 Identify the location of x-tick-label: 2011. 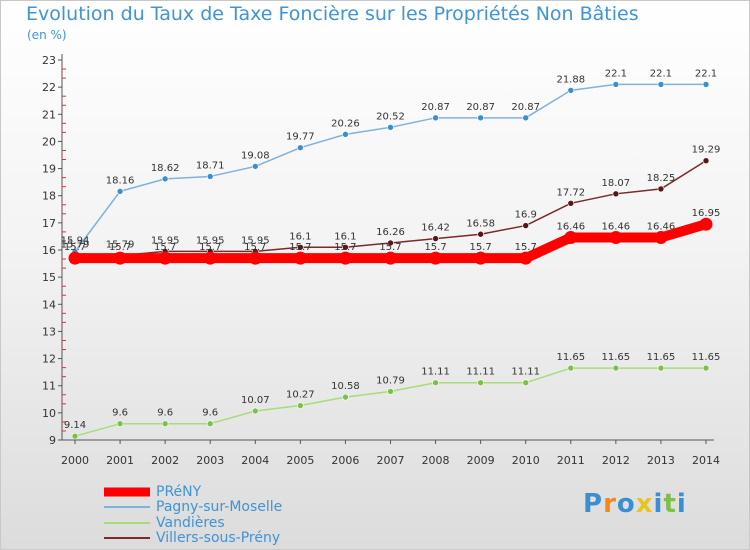
(571, 460).